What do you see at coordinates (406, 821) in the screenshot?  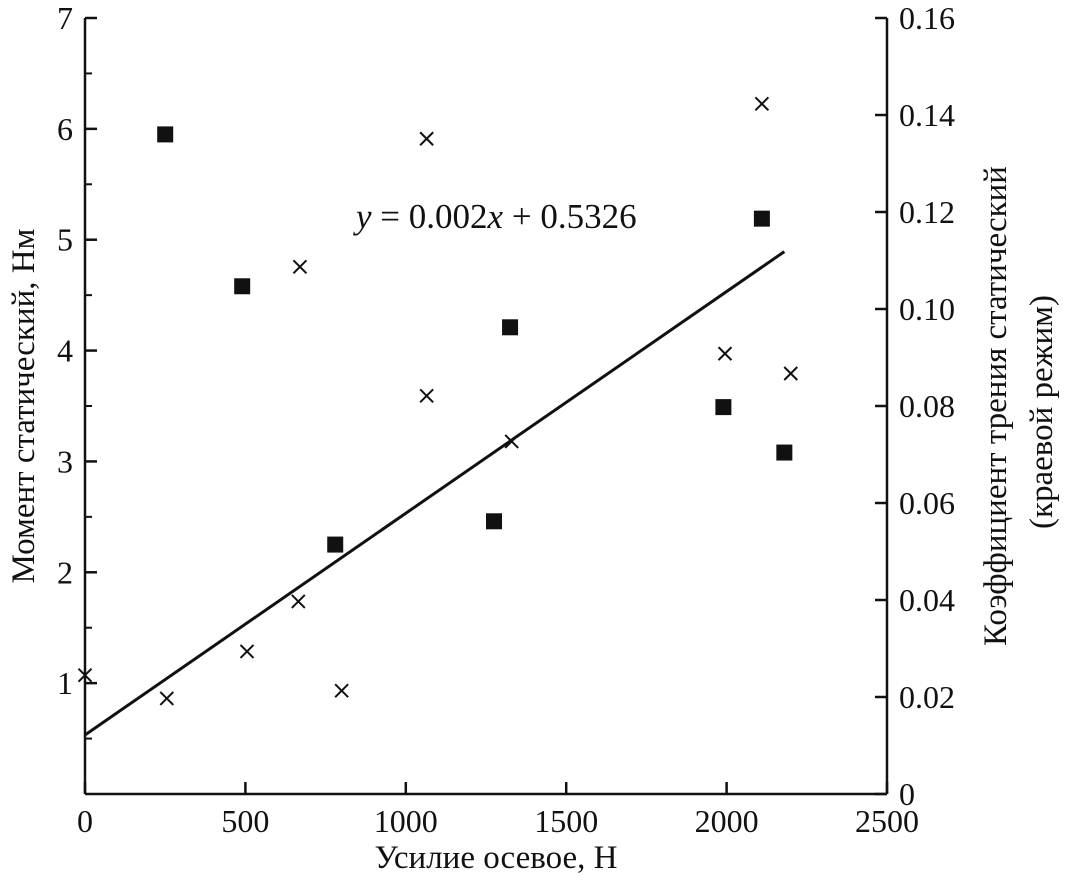 I see `x-tick-label: 1000` at bounding box center [406, 821].